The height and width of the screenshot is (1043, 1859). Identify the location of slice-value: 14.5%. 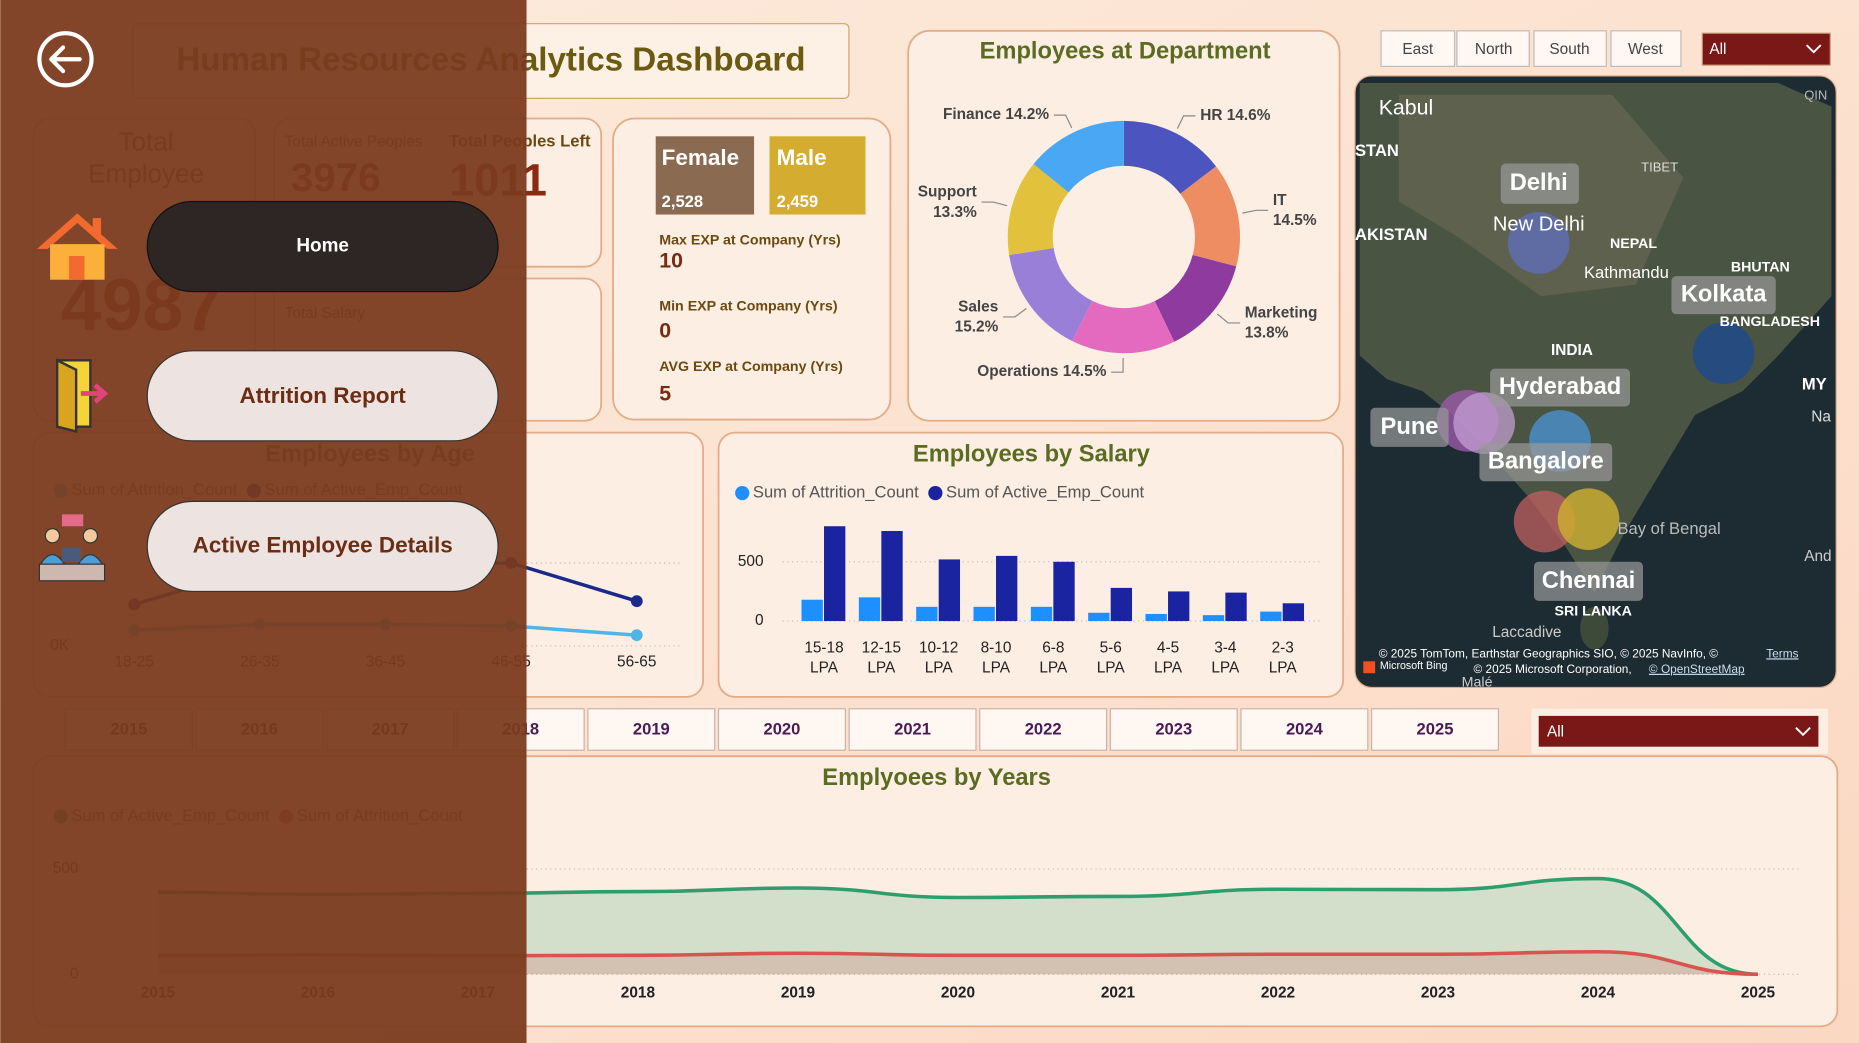
(1085, 371).